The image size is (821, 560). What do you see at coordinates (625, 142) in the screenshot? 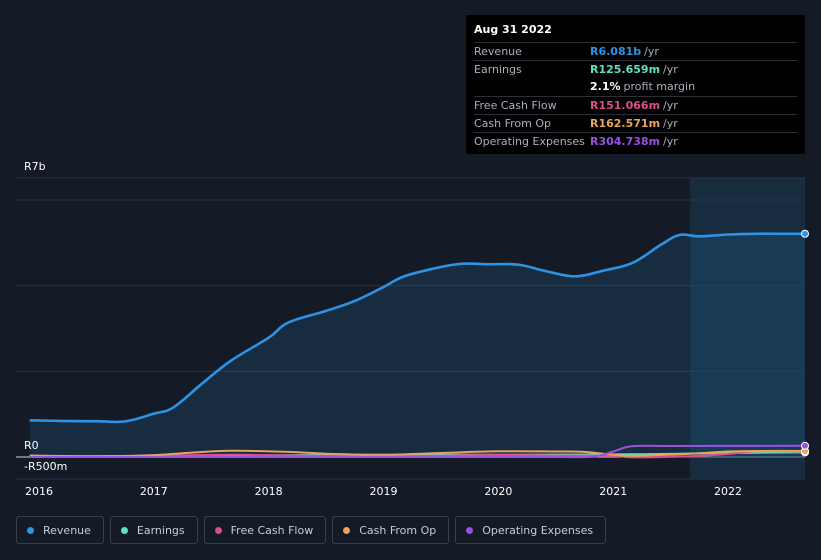
I see `tooltip-row-value: R304.738m` at bounding box center [625, 142].